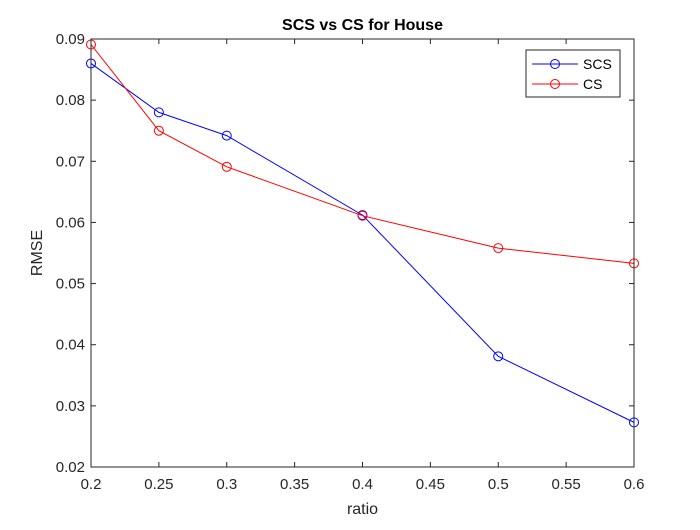 This screenshot has width=700, height=530. Describe the element at coordinates (70, 161) in the screenshot. I see `y-tick-label: 0.07` at that location.